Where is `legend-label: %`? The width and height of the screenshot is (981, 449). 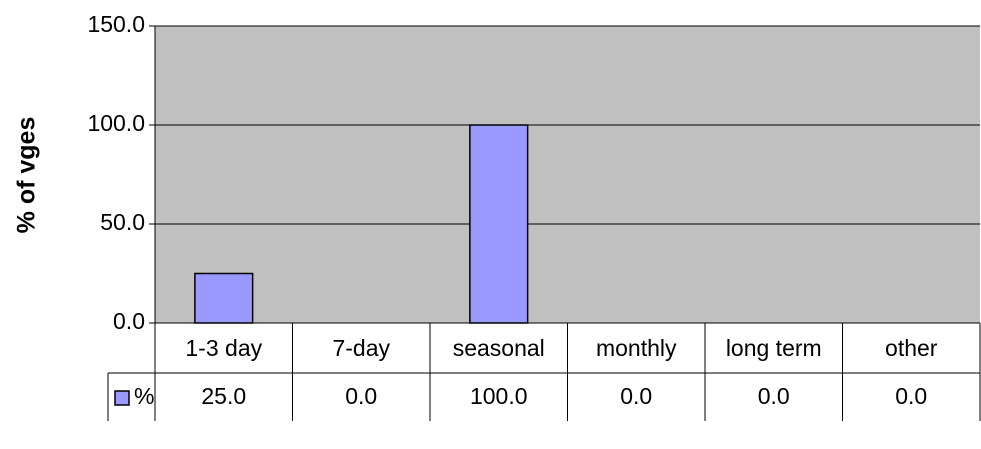 legend-label: % is located at coordinates (144, 396).